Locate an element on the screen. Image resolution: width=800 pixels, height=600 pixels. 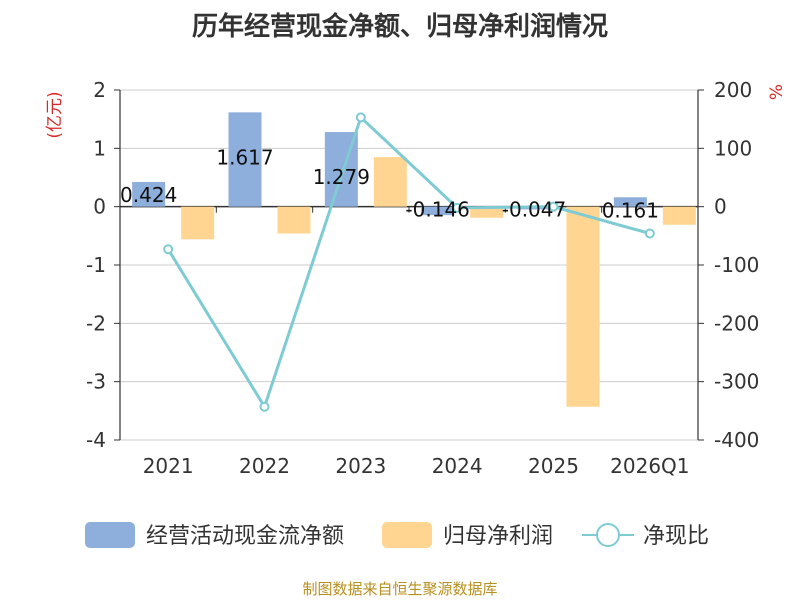
right-tick-label: 100 is located at coordinates (733, 148).